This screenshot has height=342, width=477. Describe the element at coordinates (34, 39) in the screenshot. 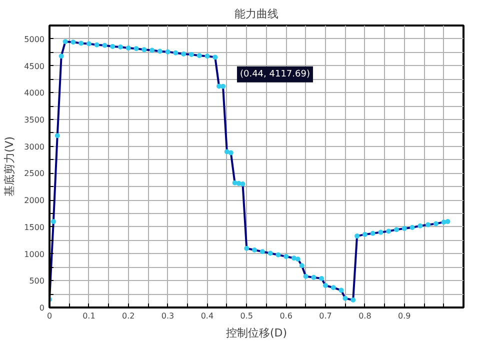

I see `y-tick-label: 5000` at that location.